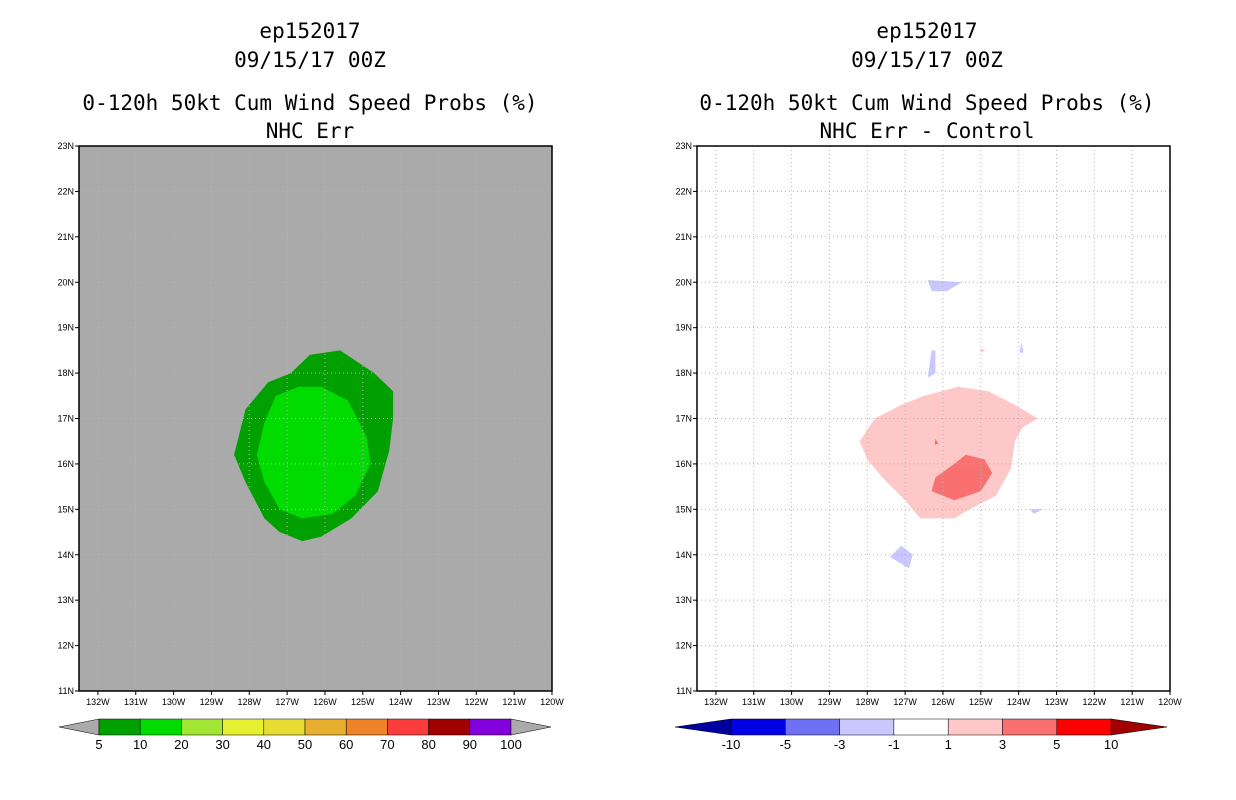 The width and height of the screenshot is (1236, 800). What do you see at coordinates (66, 691) in the screenshot?
I see `y-tick-label: 11N` at bounding box center [66, 691].